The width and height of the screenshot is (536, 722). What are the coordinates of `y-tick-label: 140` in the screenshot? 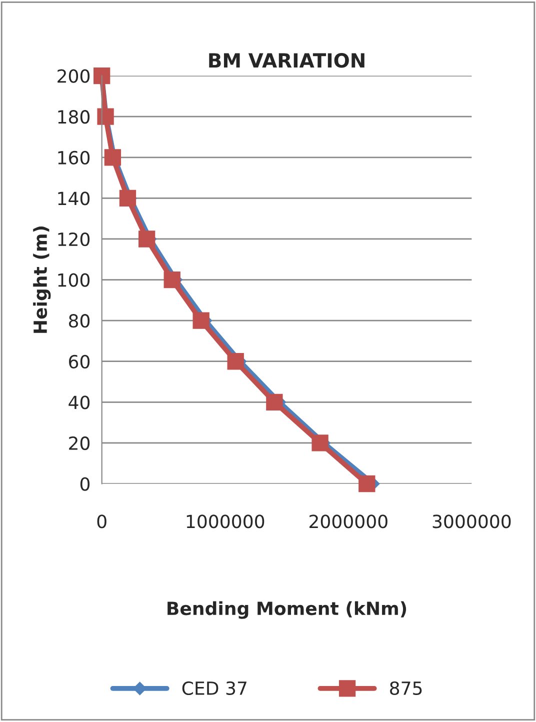 It's located at (74, 199).